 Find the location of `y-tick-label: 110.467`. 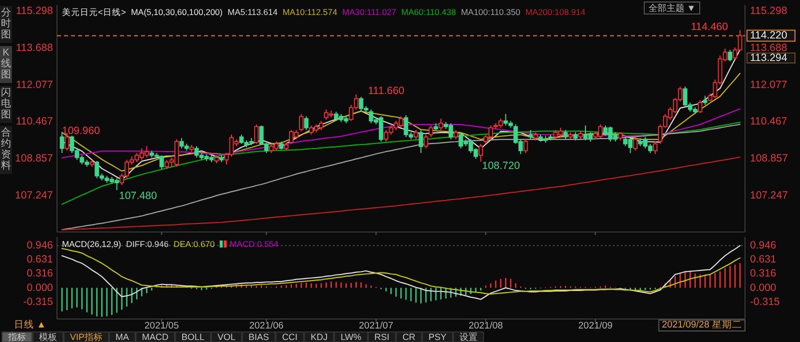

y-tick-label: 110.467 is located at coordinates (35, 122).